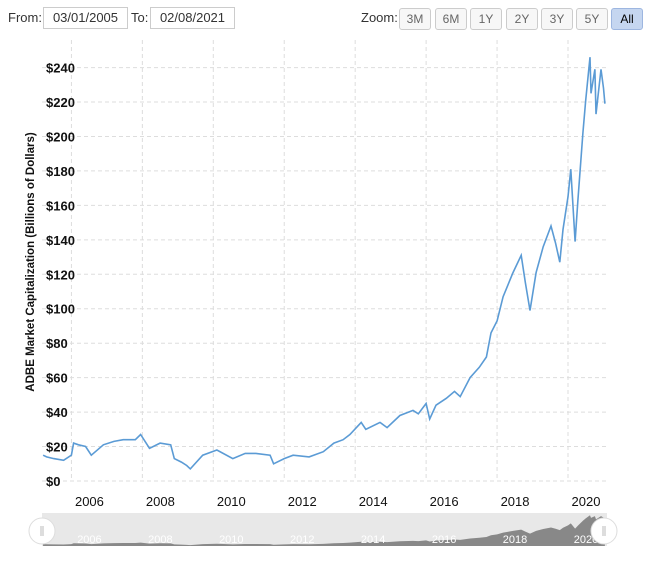 Image resolution: width=650 pixels, height=569 pixels. Describe the element at coordinates (192, 18) in the screenshot. I see `to-date-input: 02/08/2021` at that location.